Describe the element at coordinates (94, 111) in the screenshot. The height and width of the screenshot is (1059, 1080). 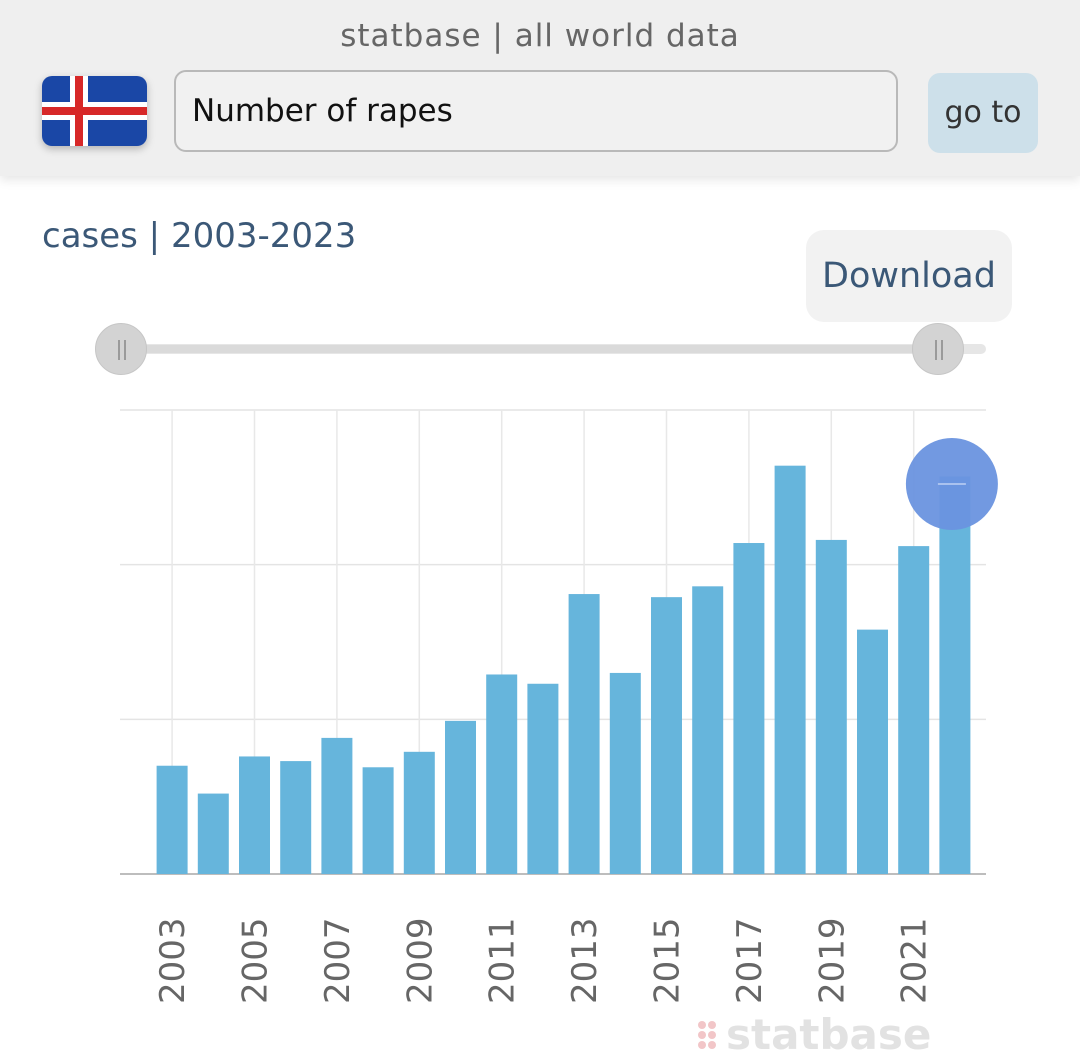
I see `iceland-flag-icon` at that location.